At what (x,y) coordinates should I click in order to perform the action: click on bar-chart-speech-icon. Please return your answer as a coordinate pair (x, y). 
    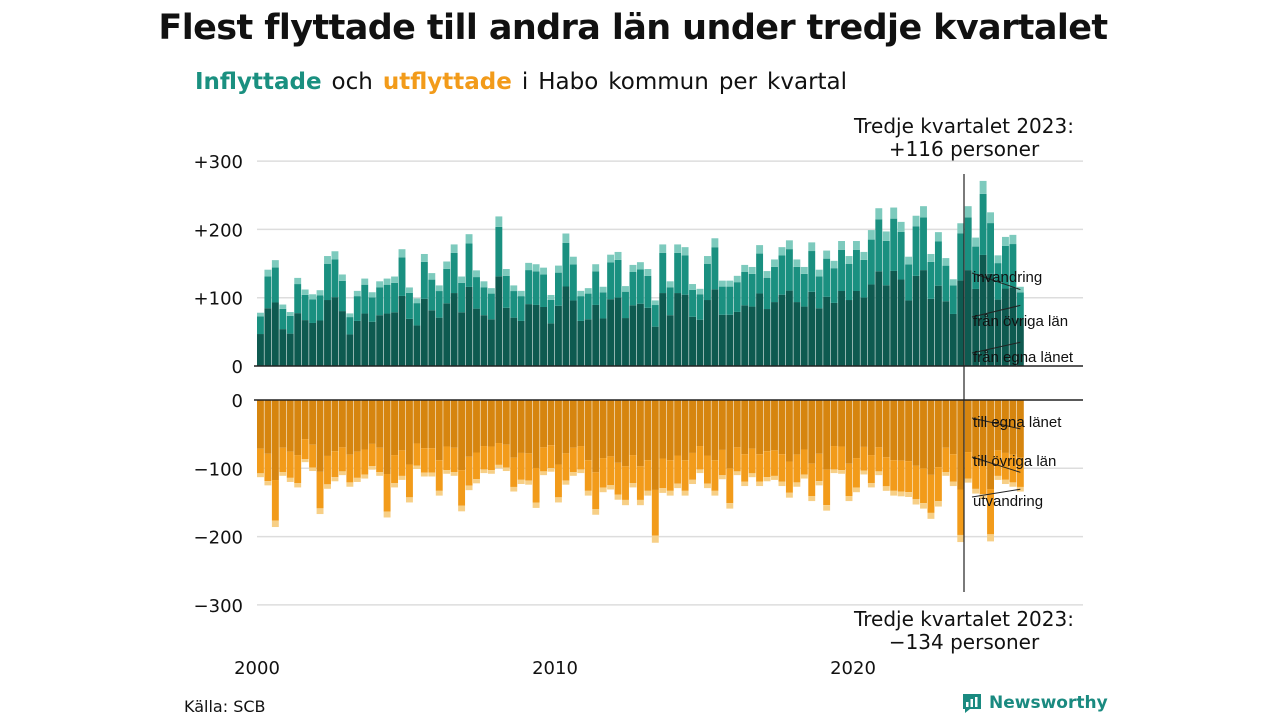
    Looking at the image, I should click on (972, 703).